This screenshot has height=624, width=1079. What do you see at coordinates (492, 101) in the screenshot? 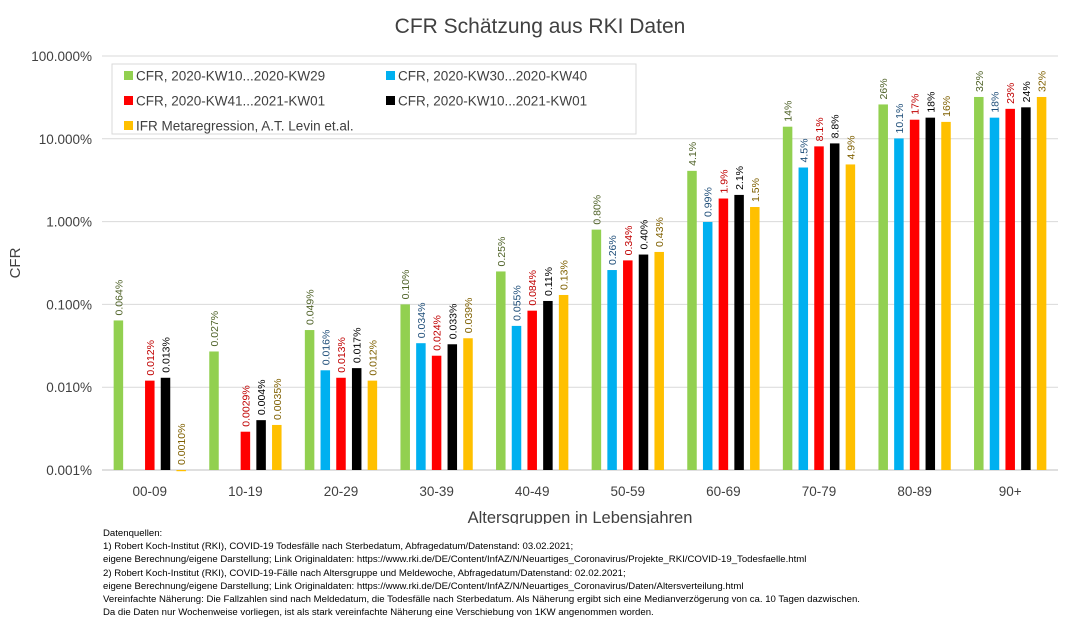
I see `legend-entry-4: CFR, 2020-KW10...2021-KW01` at bounding box center [492, 101].